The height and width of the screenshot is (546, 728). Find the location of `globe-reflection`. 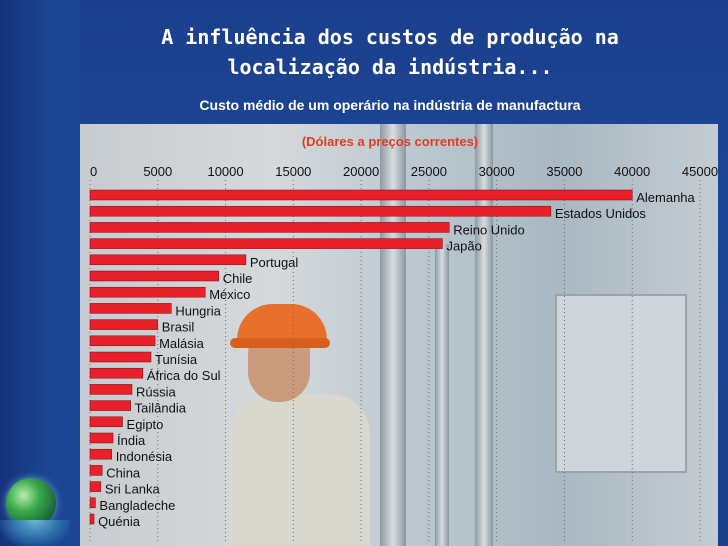

globe-reflection is located at coordinates (35, 533).